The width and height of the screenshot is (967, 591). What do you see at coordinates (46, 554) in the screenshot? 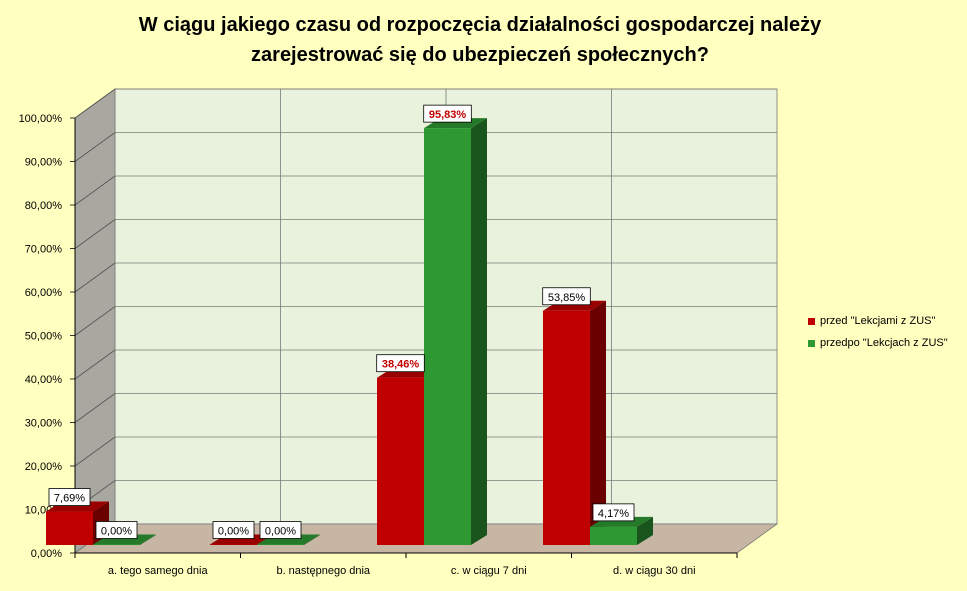
I see `y-tick-label: 0,00%` at bounding box center [46, 554].